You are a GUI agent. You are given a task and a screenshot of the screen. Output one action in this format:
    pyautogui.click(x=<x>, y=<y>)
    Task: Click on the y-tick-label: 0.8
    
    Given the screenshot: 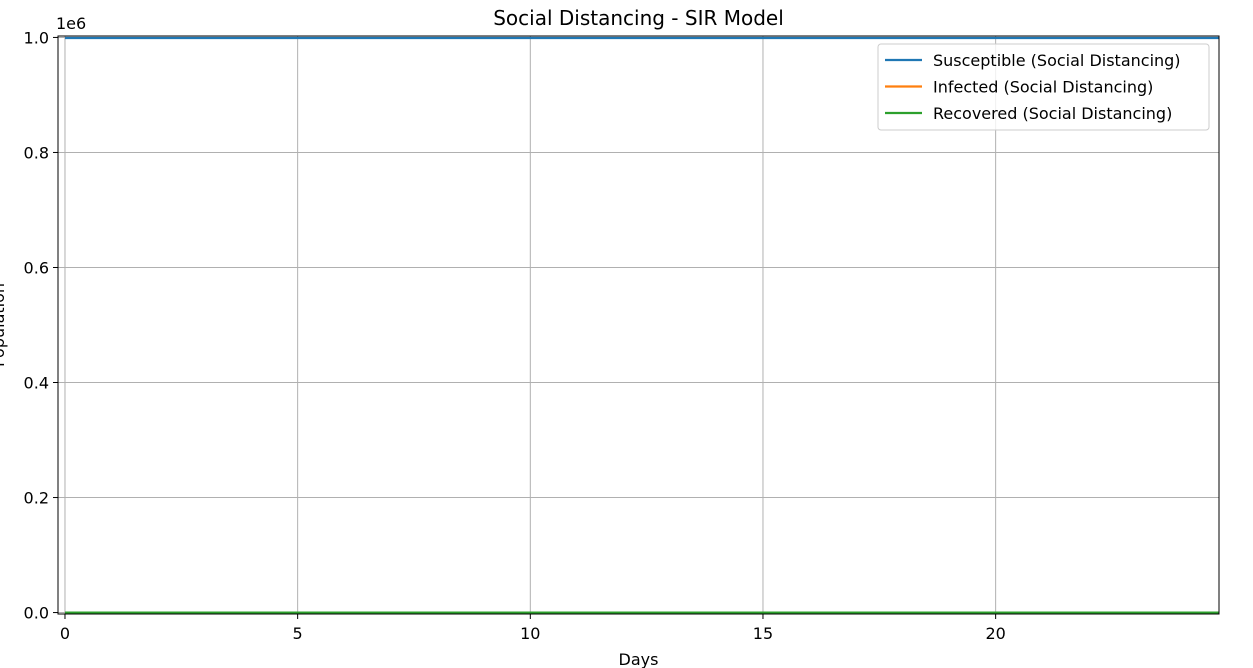 What is the action you would take?
    pyautogui.click(x=36, y=152)
    